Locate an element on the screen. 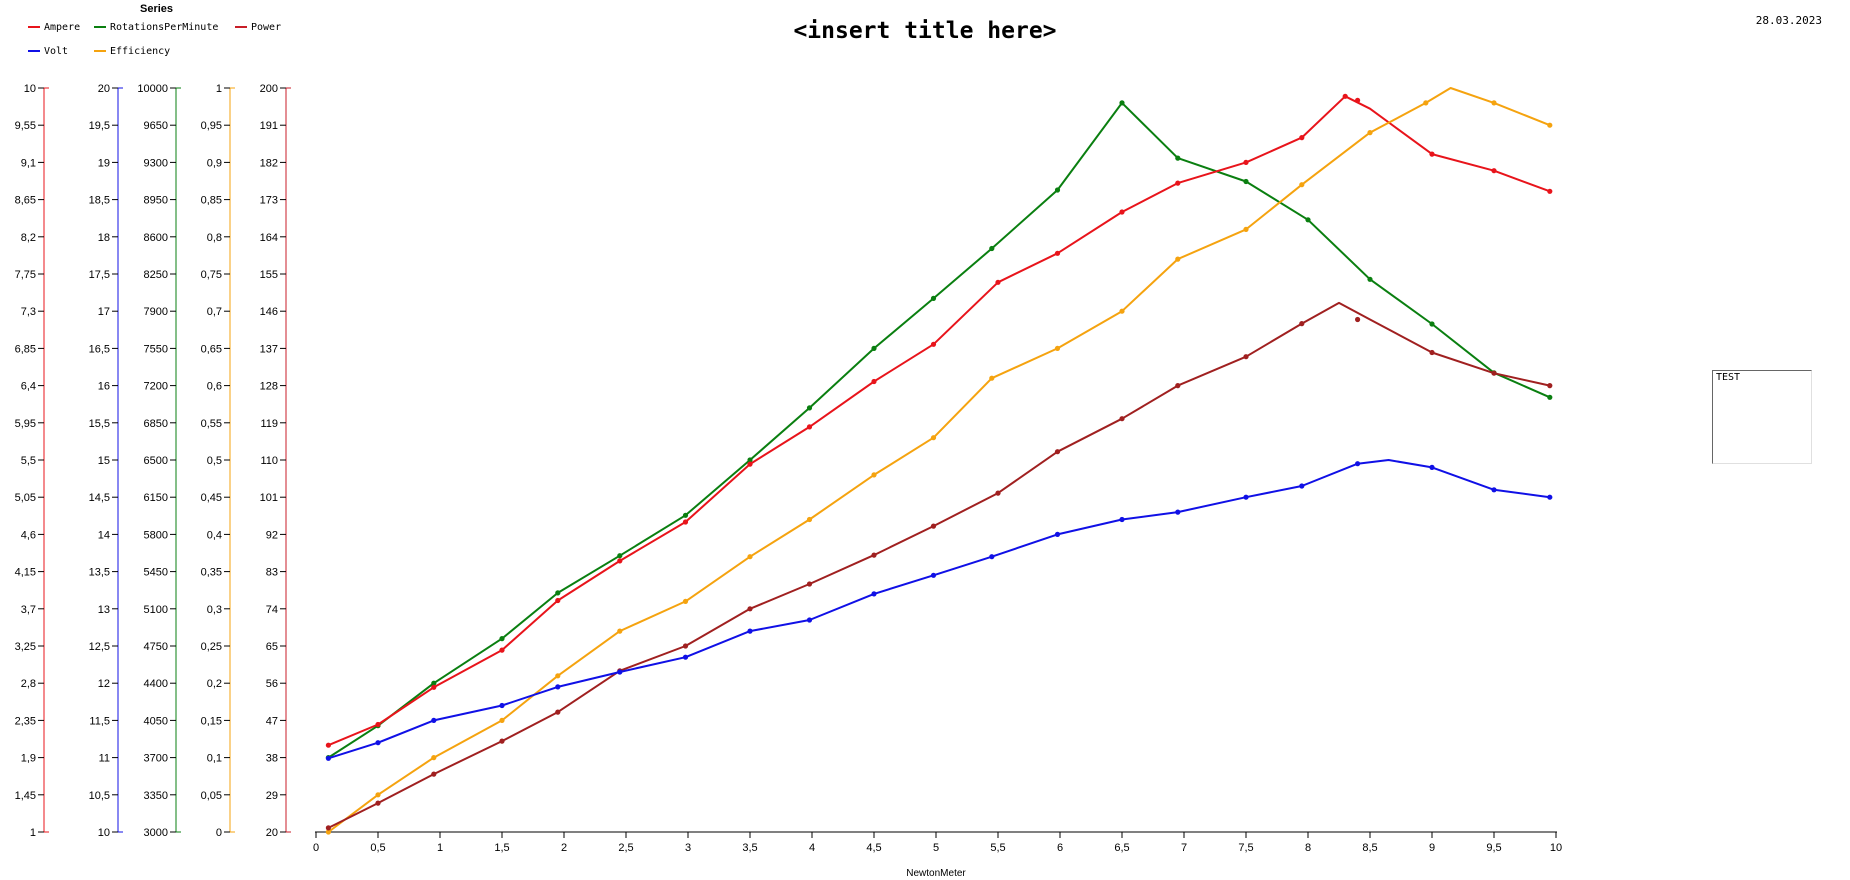 The height and width of the screenshot is (880, 1850). legend-label: RotationsPerMinute is located at coordinates (164, 27).